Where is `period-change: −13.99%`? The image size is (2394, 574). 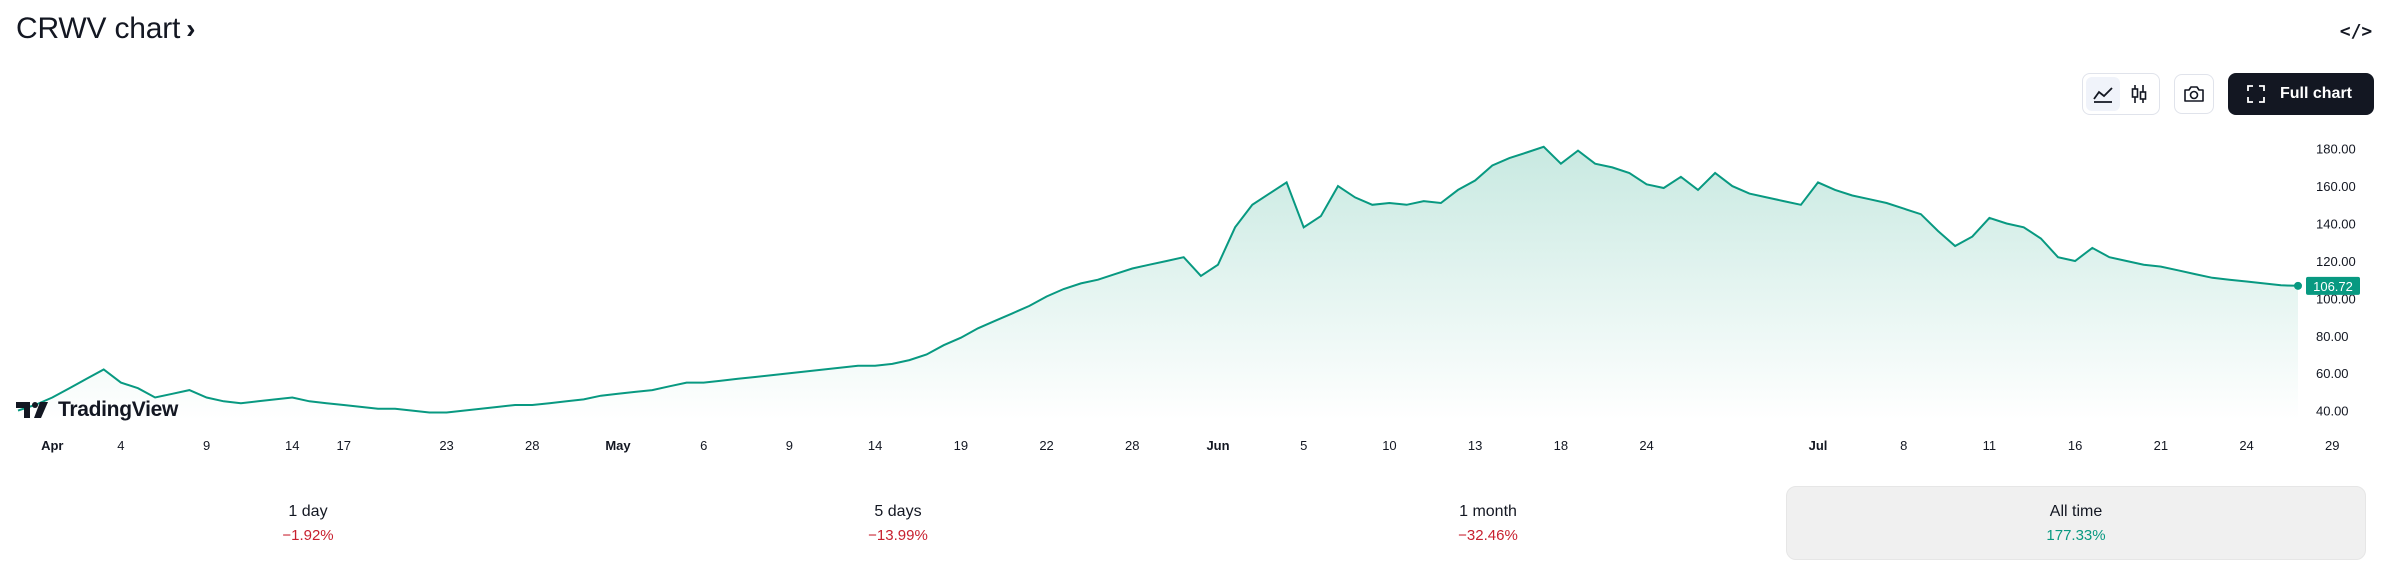 period-change: −13.99% is located at coordinates (898, 535).